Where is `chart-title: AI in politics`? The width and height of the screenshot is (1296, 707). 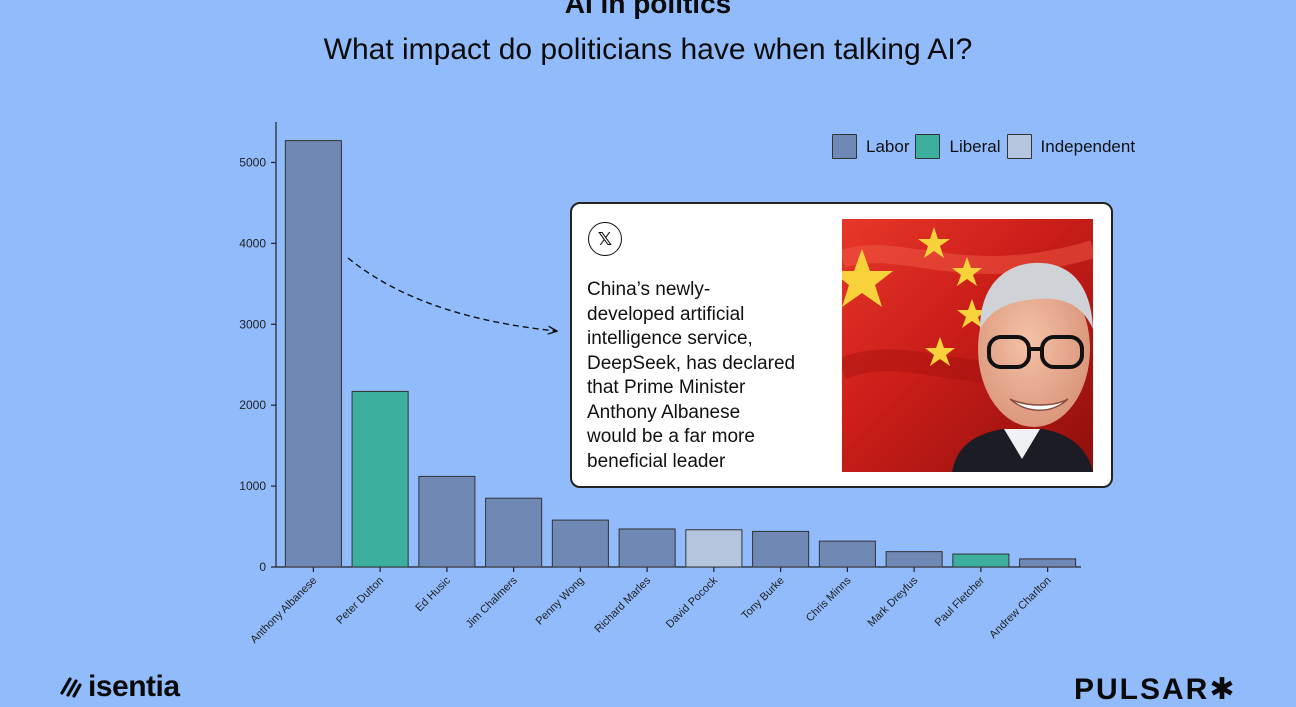
chart-title: AI in politics is located at coordinates (648, 9).